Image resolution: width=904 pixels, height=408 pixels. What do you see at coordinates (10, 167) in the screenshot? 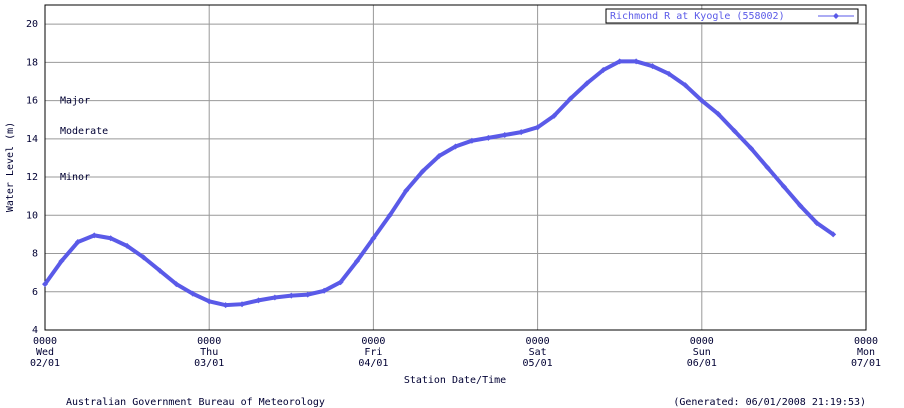
I see `y-axis-label: Water Level (m)` at bounding box center [10, 167].